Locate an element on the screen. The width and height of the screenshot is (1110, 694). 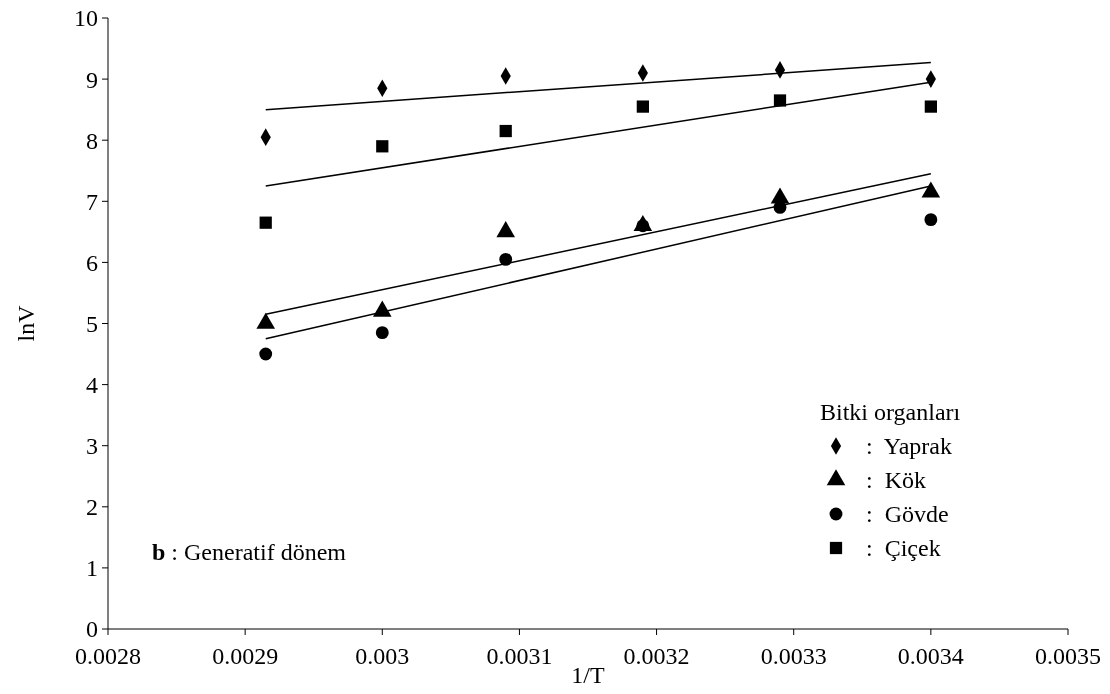
x-tick-label: 0.0031 is located at coordinates (519, 656).